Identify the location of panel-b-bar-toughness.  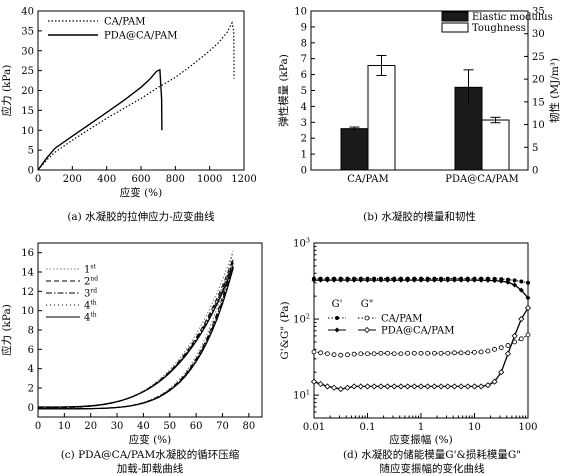
(495, 145).